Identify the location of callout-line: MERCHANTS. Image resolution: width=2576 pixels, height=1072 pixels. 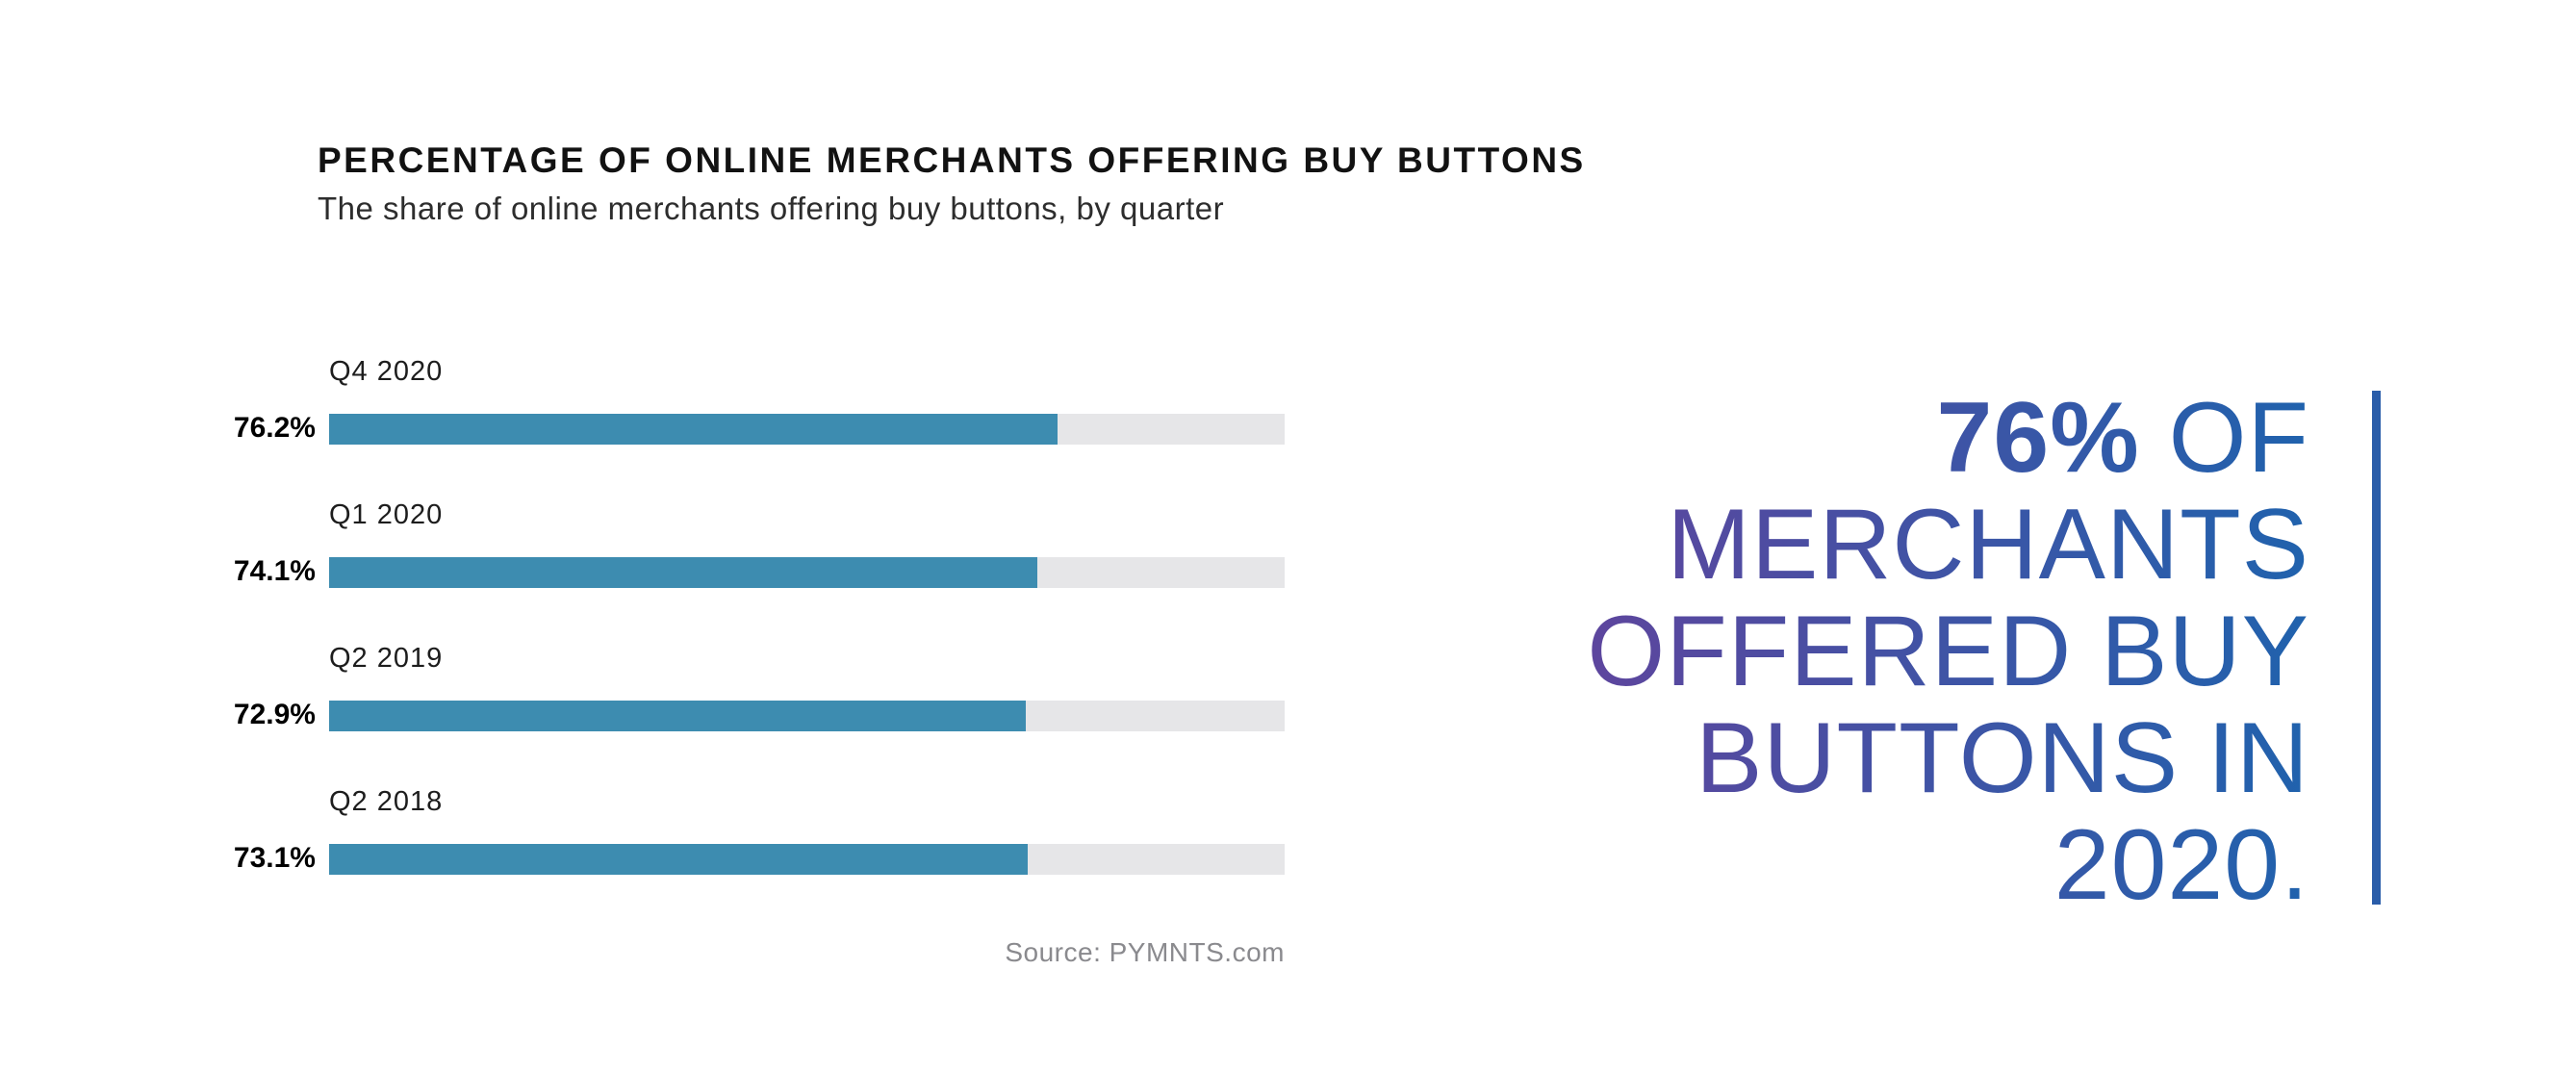
(1988, 544).